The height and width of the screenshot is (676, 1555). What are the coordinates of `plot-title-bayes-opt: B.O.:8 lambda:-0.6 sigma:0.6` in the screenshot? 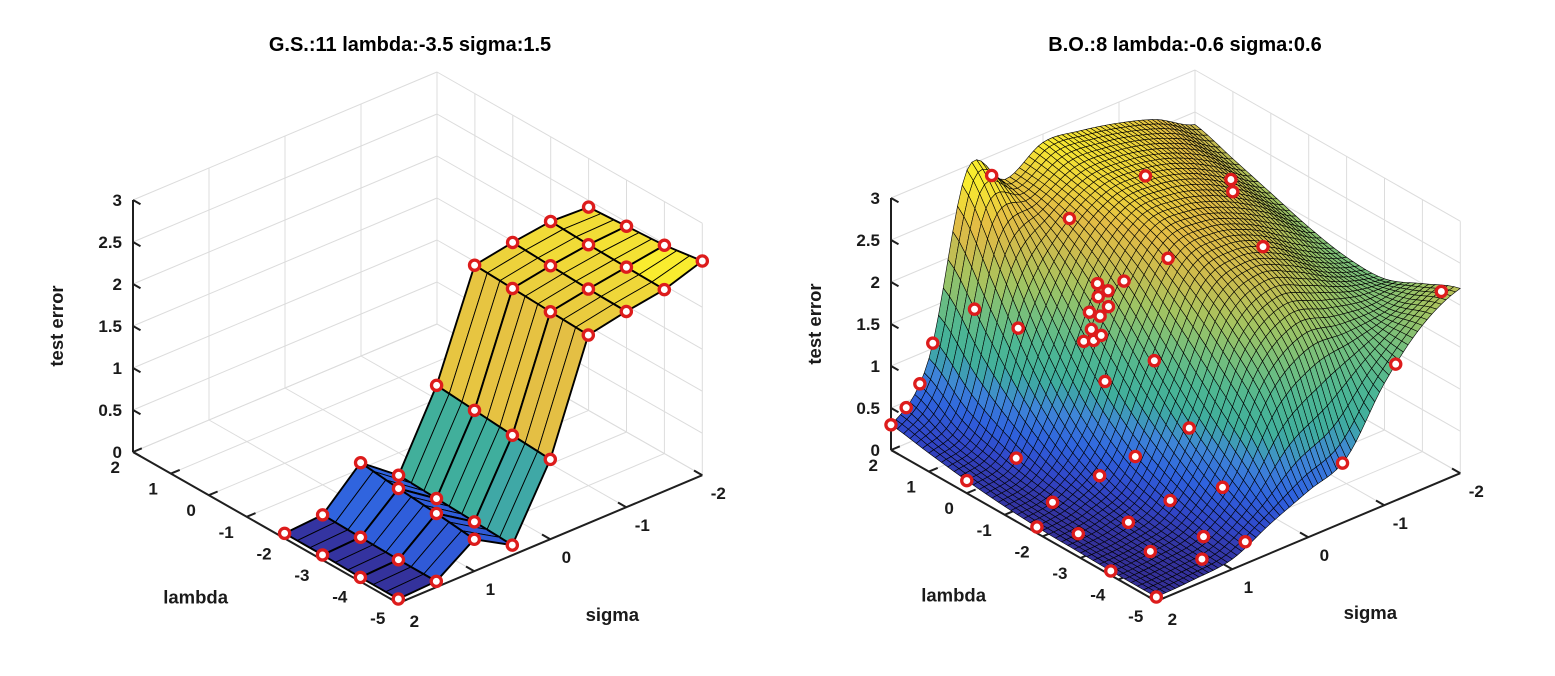 It's located at (1185, 45).